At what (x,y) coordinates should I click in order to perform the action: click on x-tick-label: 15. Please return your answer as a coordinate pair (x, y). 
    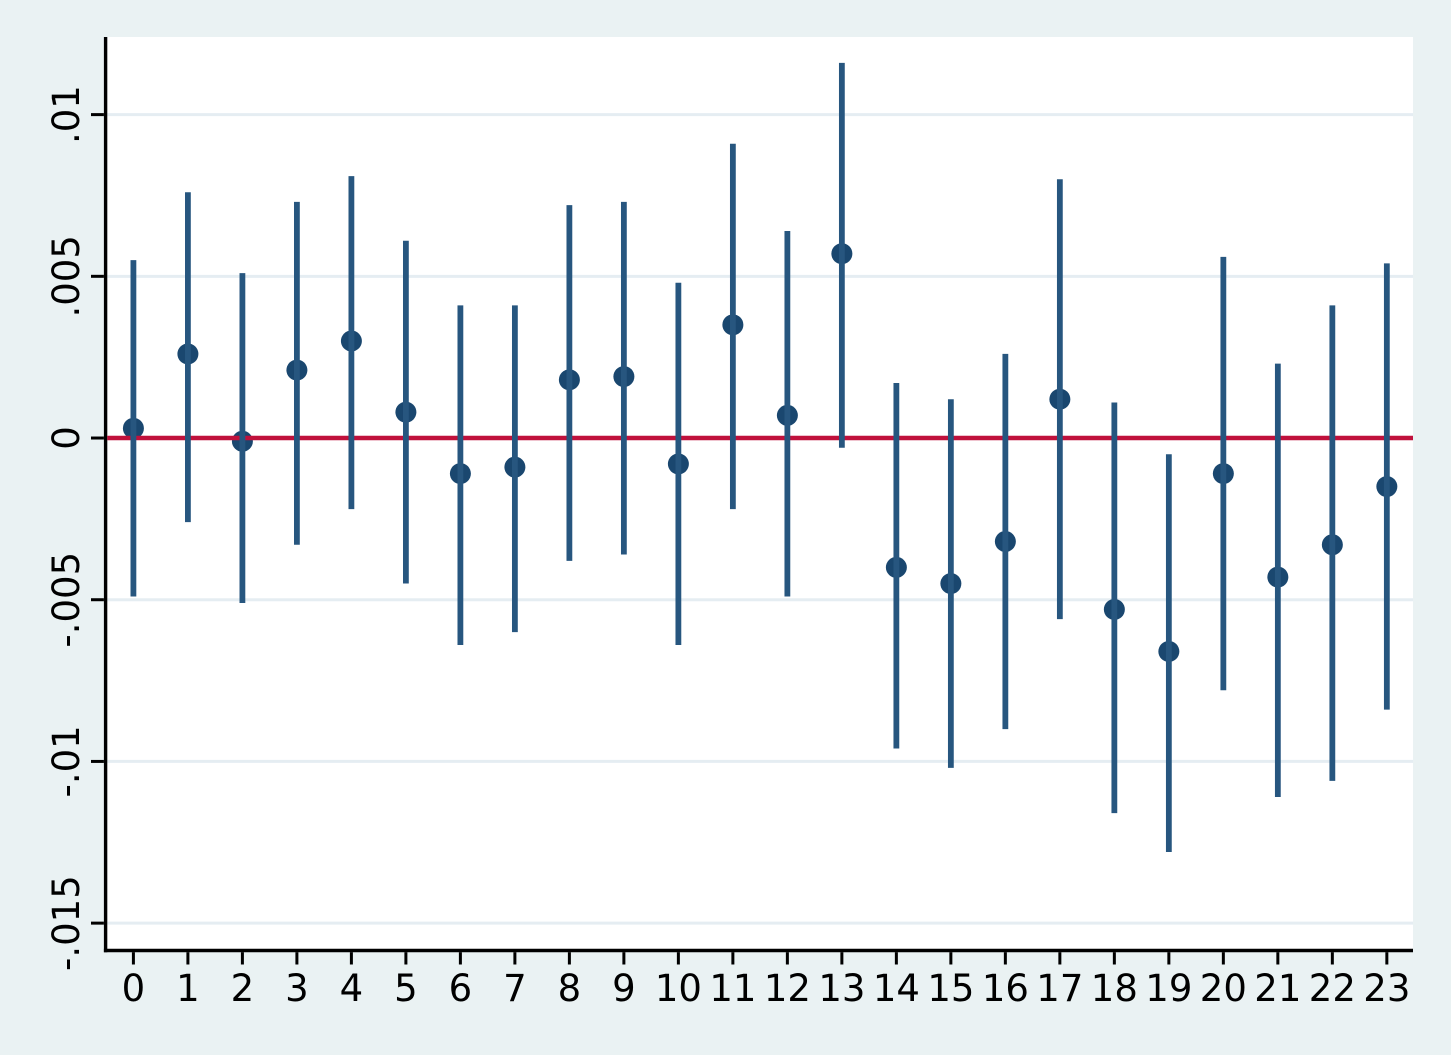
    Looking at the image, I should click on (950, 988).